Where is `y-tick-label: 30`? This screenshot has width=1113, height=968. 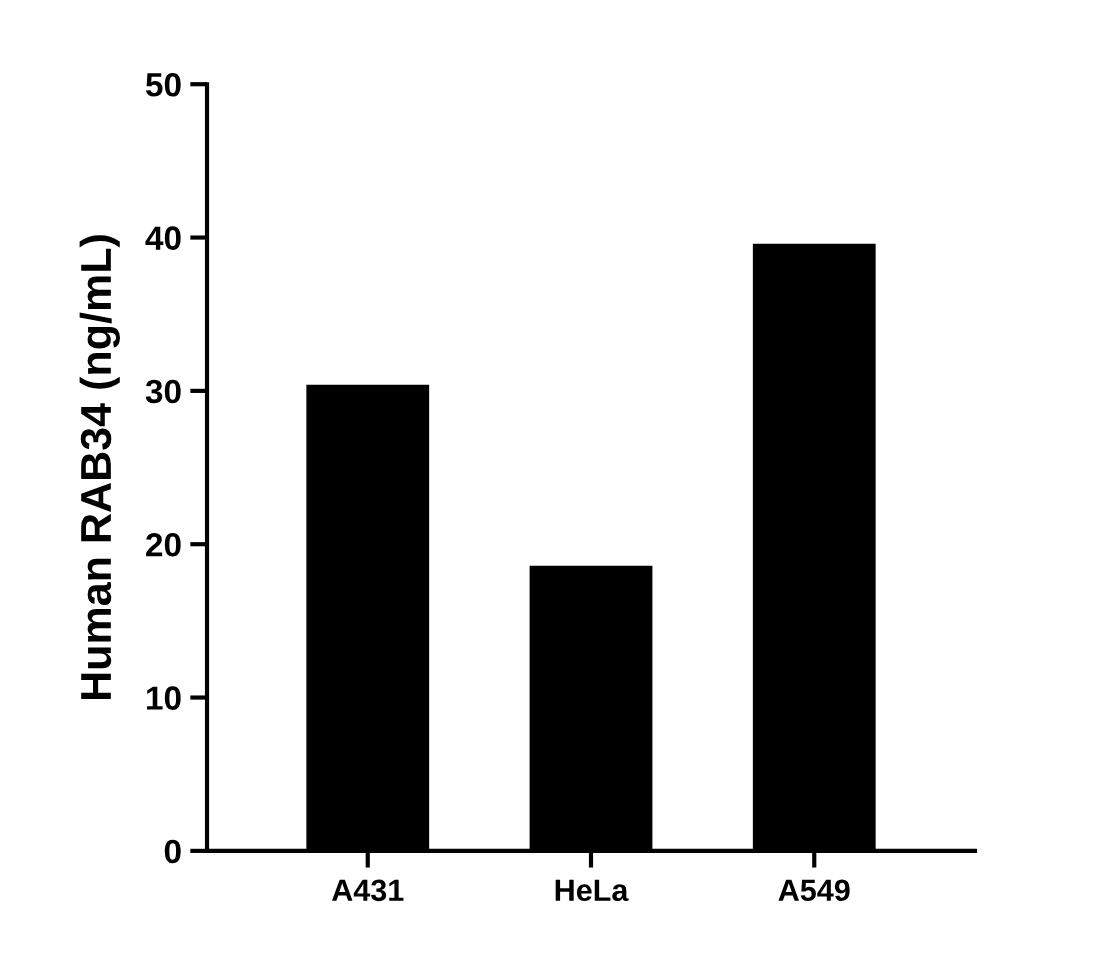 y-tick-label: 30 is located at coordinates (163, 391).